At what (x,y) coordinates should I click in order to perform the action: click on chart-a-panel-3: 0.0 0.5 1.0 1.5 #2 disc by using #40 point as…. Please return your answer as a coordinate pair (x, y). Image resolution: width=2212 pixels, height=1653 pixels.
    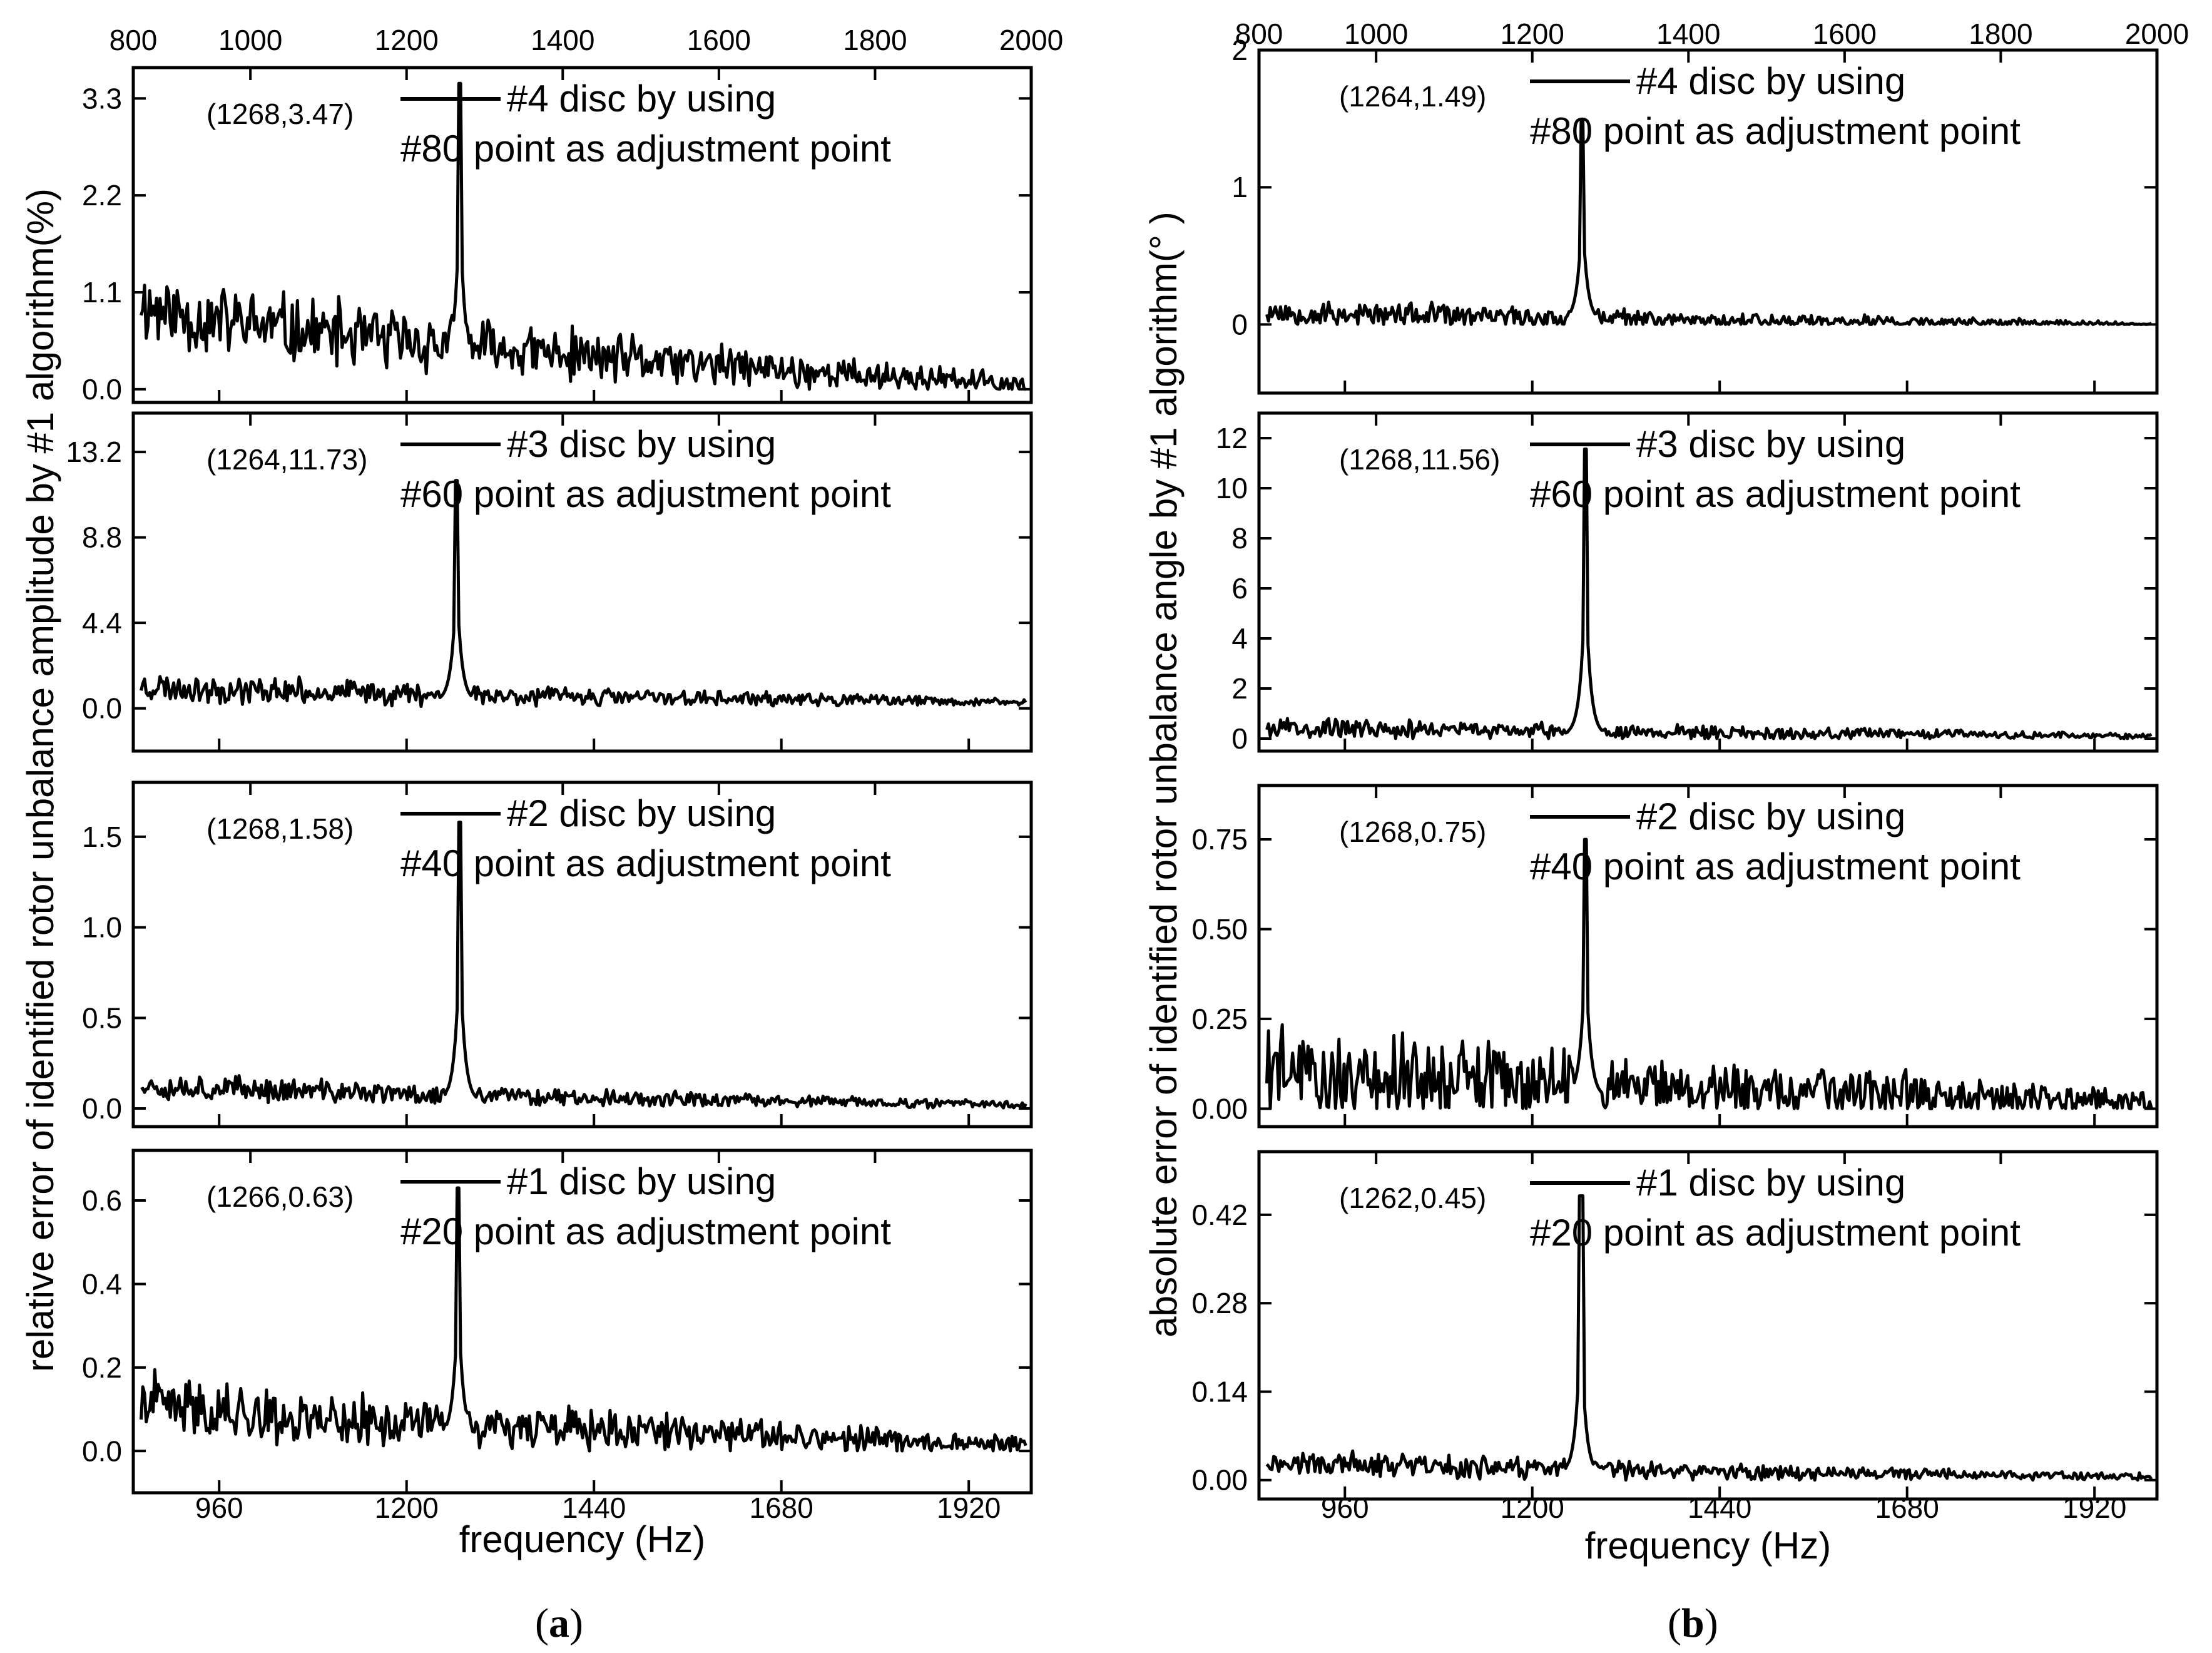
    Looking at the image, I should click on (557, 954).